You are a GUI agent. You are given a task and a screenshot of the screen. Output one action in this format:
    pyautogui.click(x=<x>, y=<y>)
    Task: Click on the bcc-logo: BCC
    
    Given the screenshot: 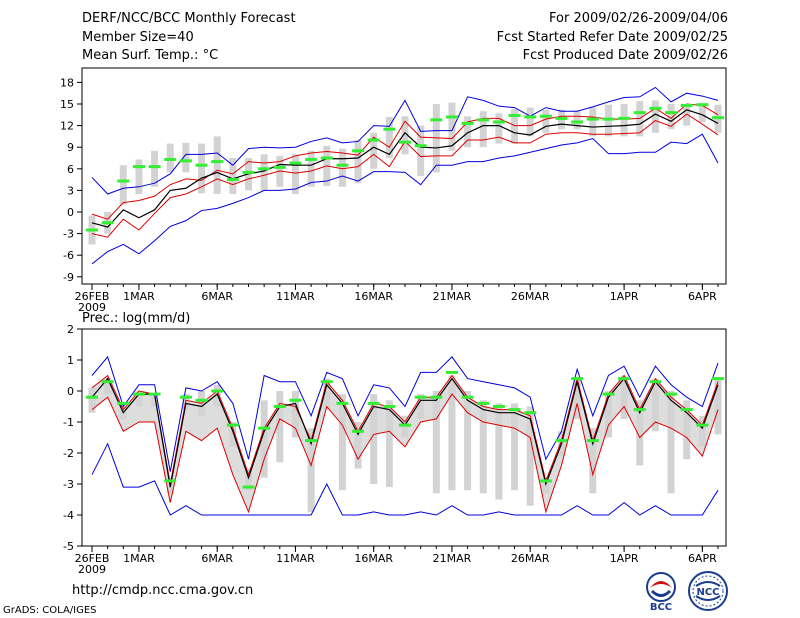 What is the action you would take?
    pyautogui.click(x=661, y=592)
    